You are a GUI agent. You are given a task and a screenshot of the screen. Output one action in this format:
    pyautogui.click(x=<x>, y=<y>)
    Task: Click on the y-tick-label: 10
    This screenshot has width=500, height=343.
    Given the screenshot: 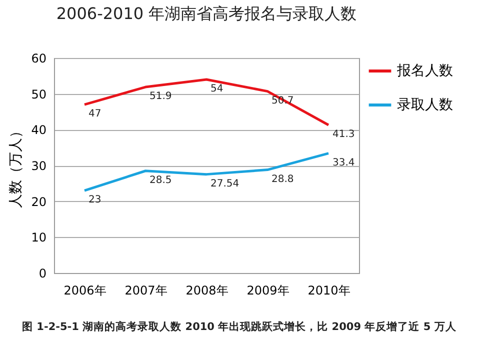 What is the action you would take?
    pyautogui.click(x=38, y=237)
    